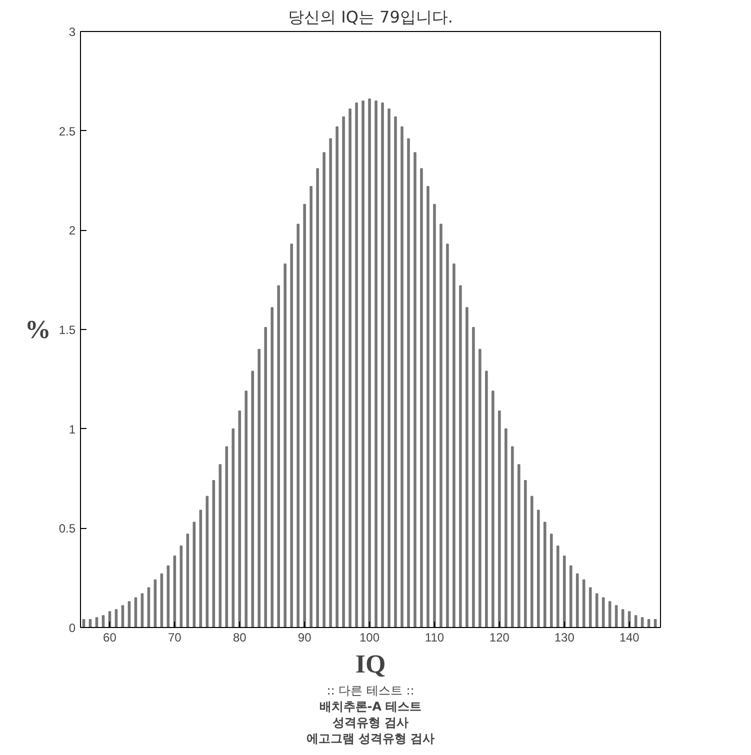 The height and width of the screenshot is (755, 751). I want to click on chart-title: 당신의 IQ는 79입니다., so click(370, 17).